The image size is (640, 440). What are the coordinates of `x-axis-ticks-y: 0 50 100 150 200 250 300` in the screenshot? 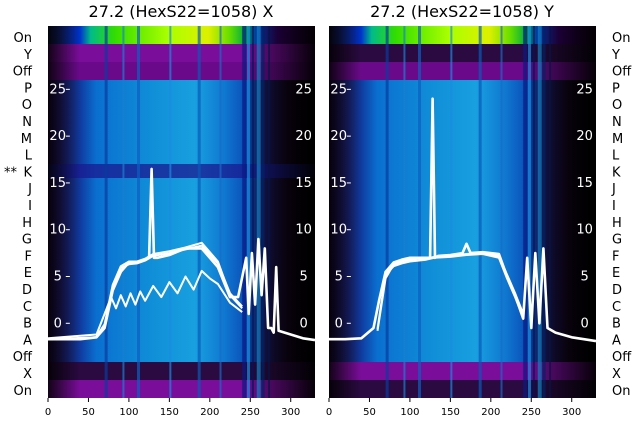 It's located at (453, 408).